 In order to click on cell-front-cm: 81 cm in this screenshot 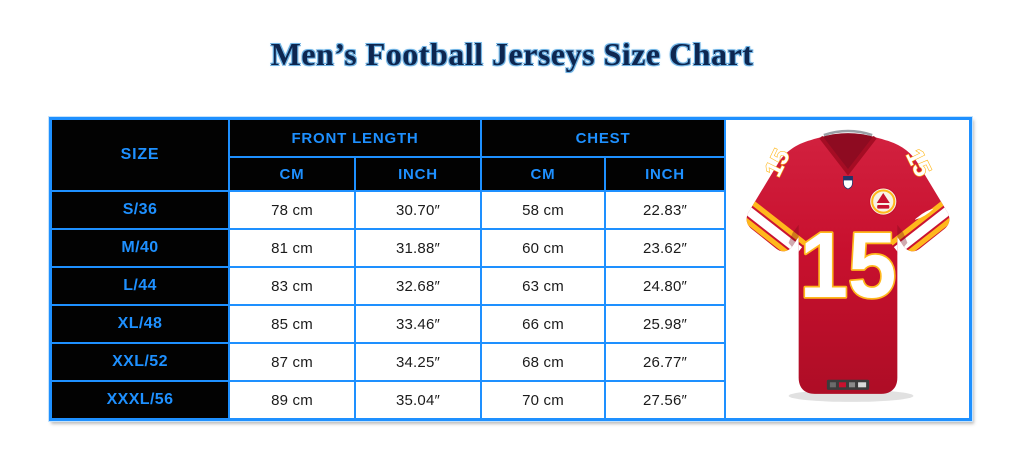, I will do `click(292, 248)`.